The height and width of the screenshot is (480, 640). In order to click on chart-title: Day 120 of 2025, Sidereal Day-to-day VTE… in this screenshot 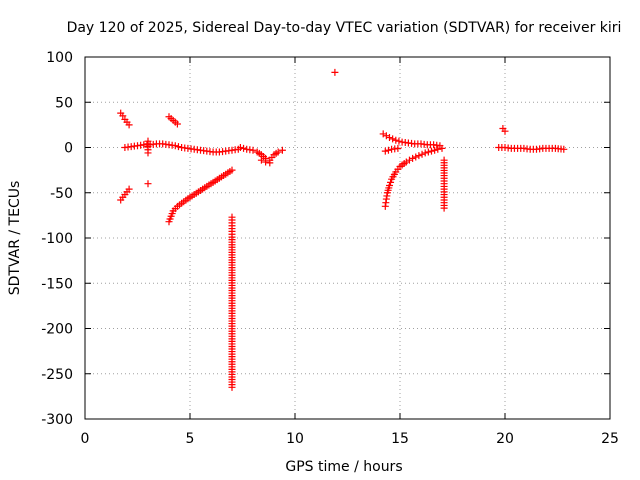, I will do `click(344, 28)`.